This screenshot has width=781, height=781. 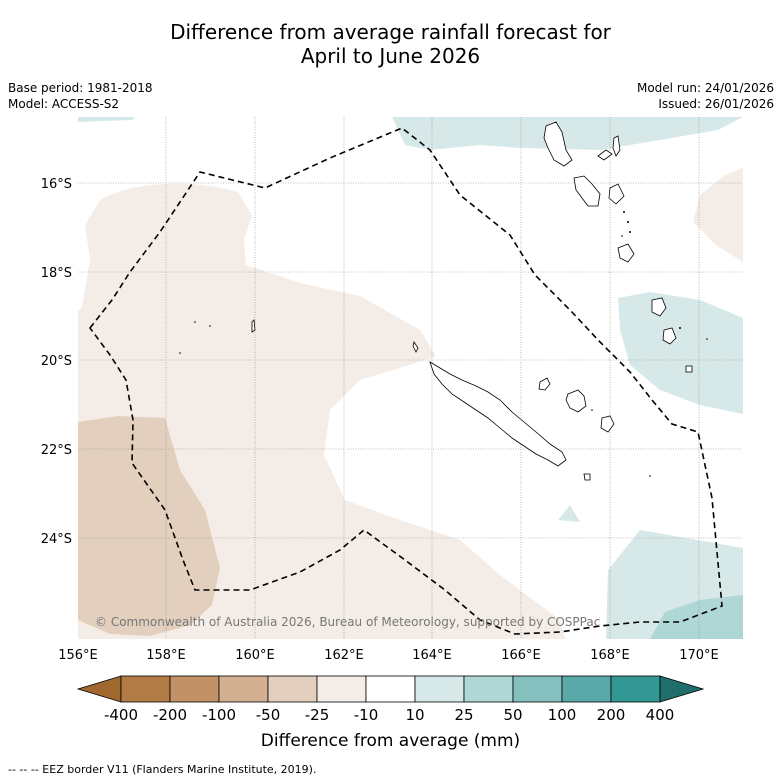 I want to click on maewo-island, so click(x=616, y=146).